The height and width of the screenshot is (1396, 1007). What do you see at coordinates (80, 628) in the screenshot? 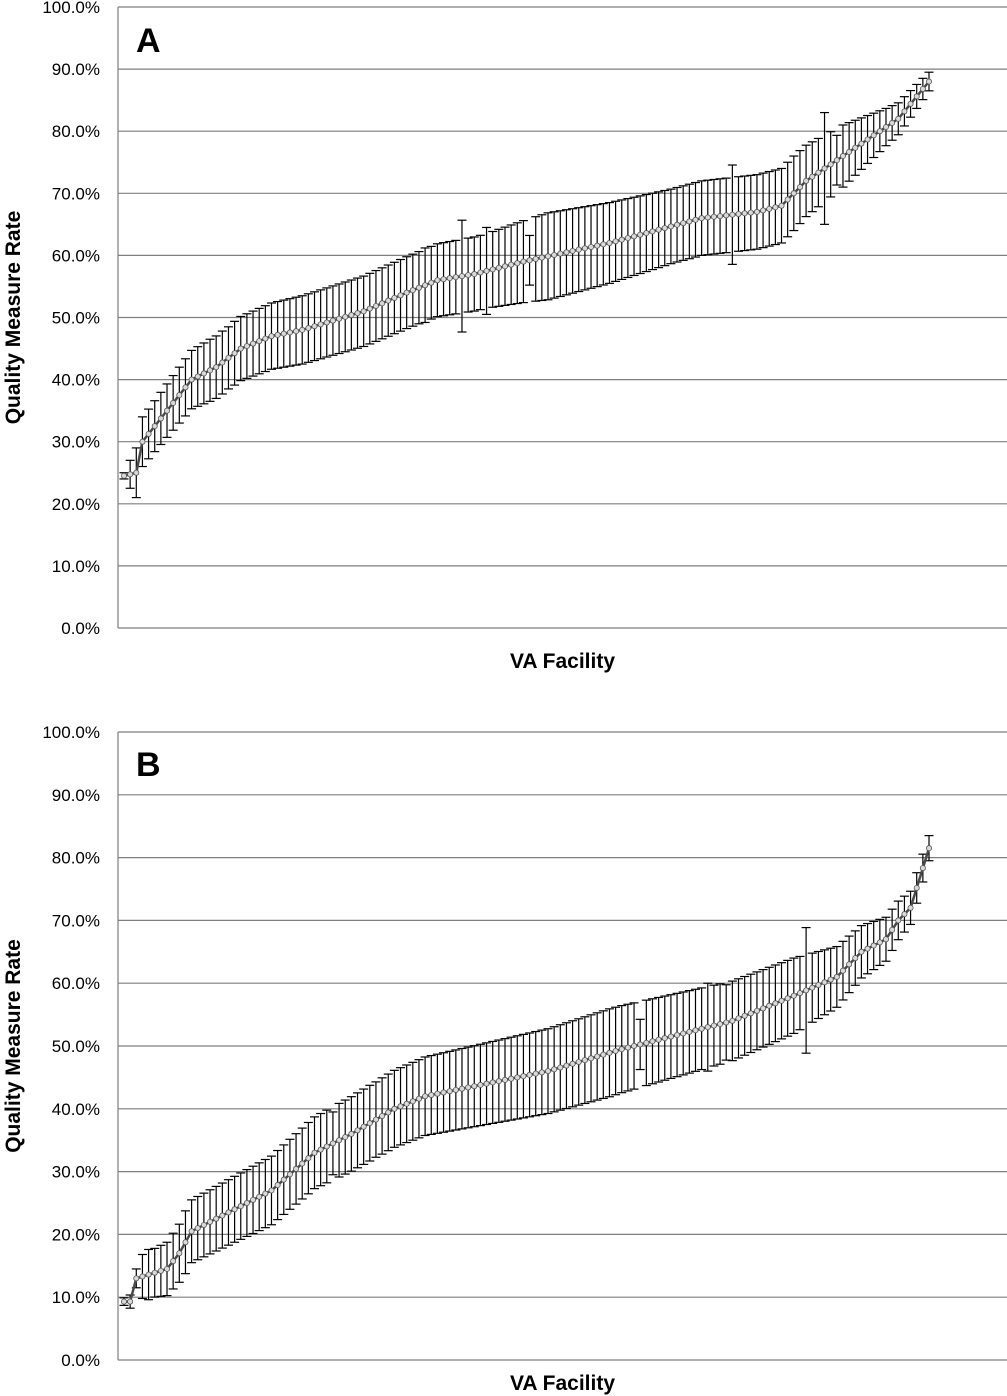
I see `y-tick-label: 0.0%` at bounding box center [80, 628].